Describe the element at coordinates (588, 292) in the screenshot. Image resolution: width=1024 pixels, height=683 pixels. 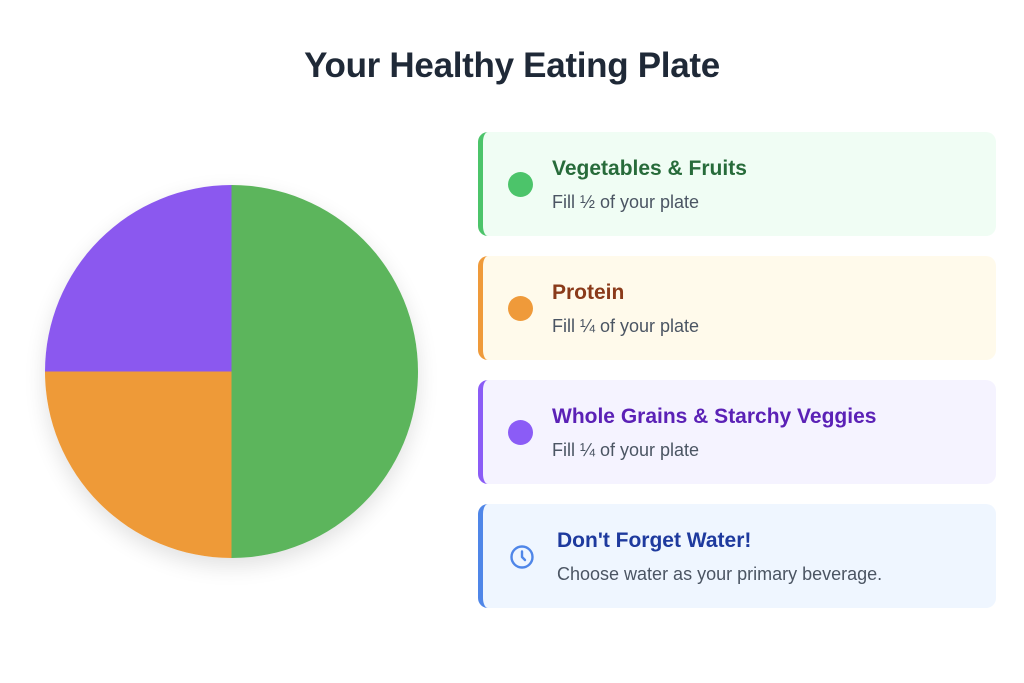
I see `card-title: Protein` at that location.